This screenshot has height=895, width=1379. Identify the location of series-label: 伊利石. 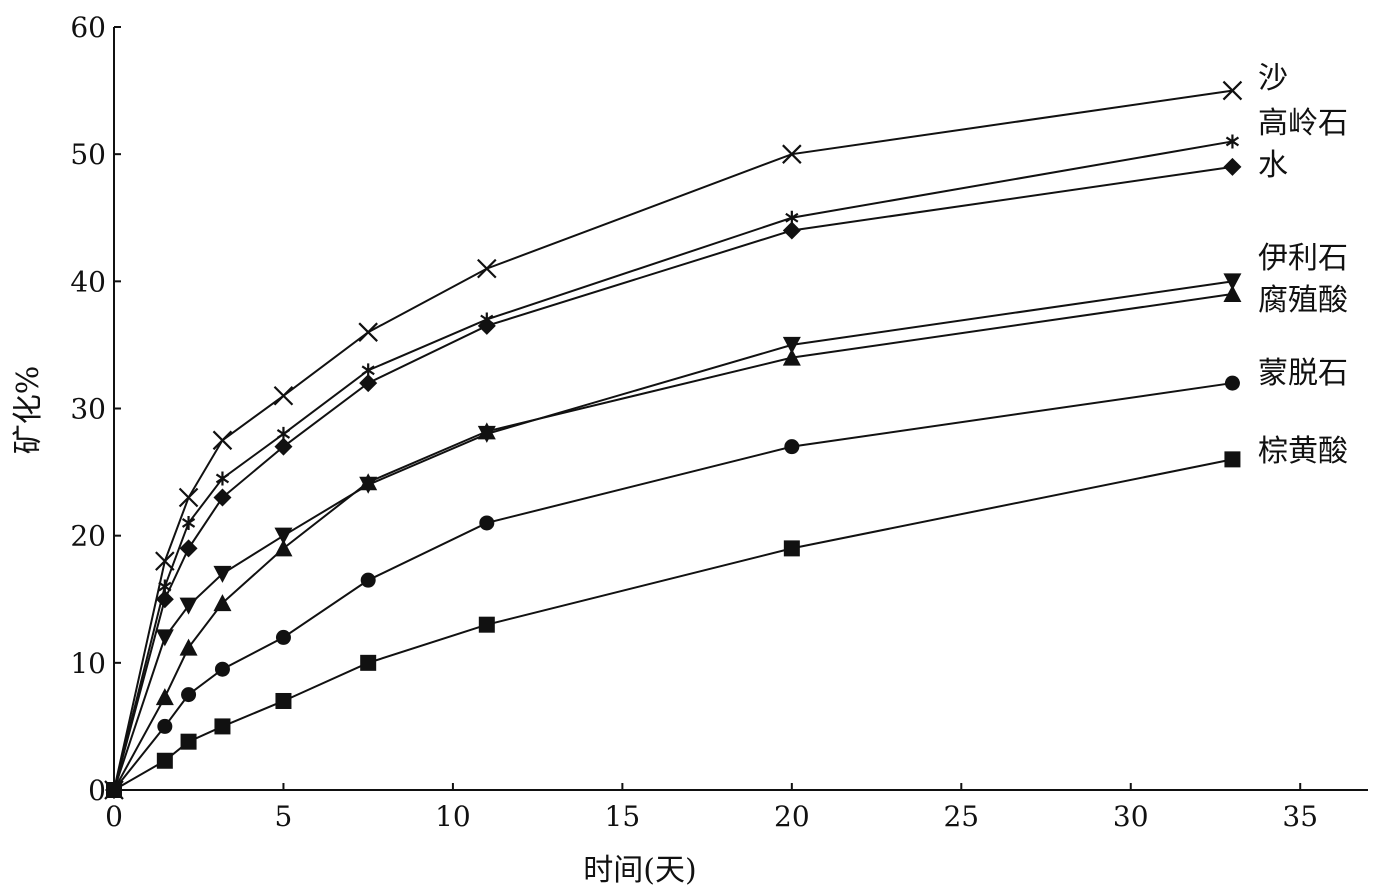
(1303, 258).